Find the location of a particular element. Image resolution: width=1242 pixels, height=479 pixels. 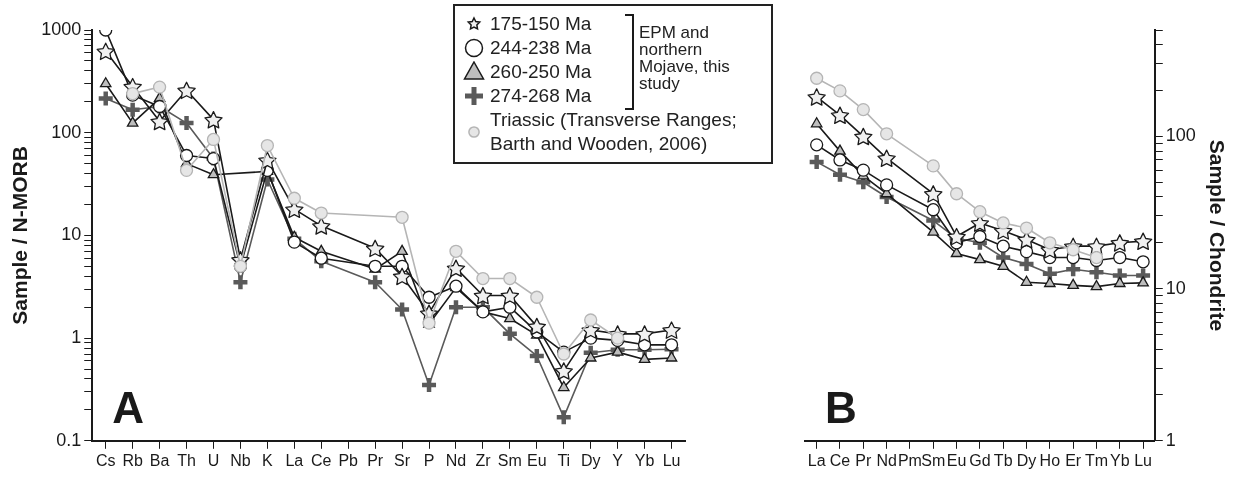

x-tick-label: U is located at coordinates (213, 460).